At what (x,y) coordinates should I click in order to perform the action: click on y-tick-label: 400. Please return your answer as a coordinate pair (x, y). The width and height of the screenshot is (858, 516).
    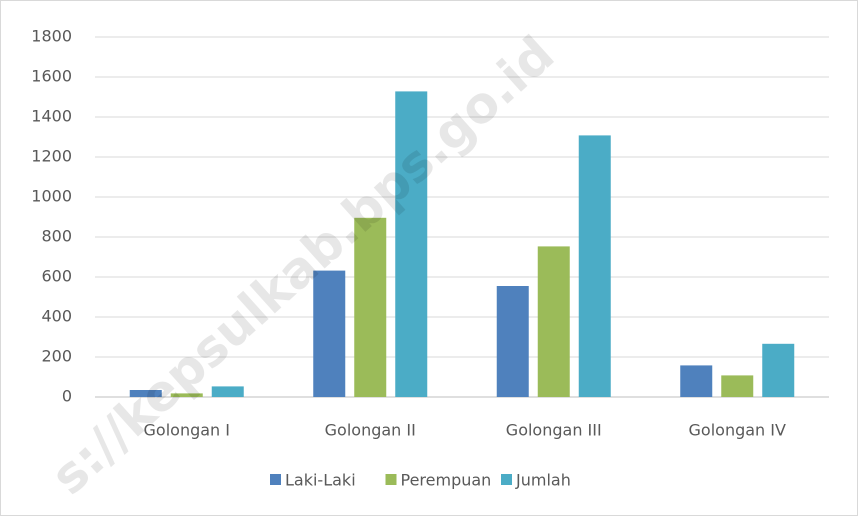
    Looking at the image, I should click on (56, 316).